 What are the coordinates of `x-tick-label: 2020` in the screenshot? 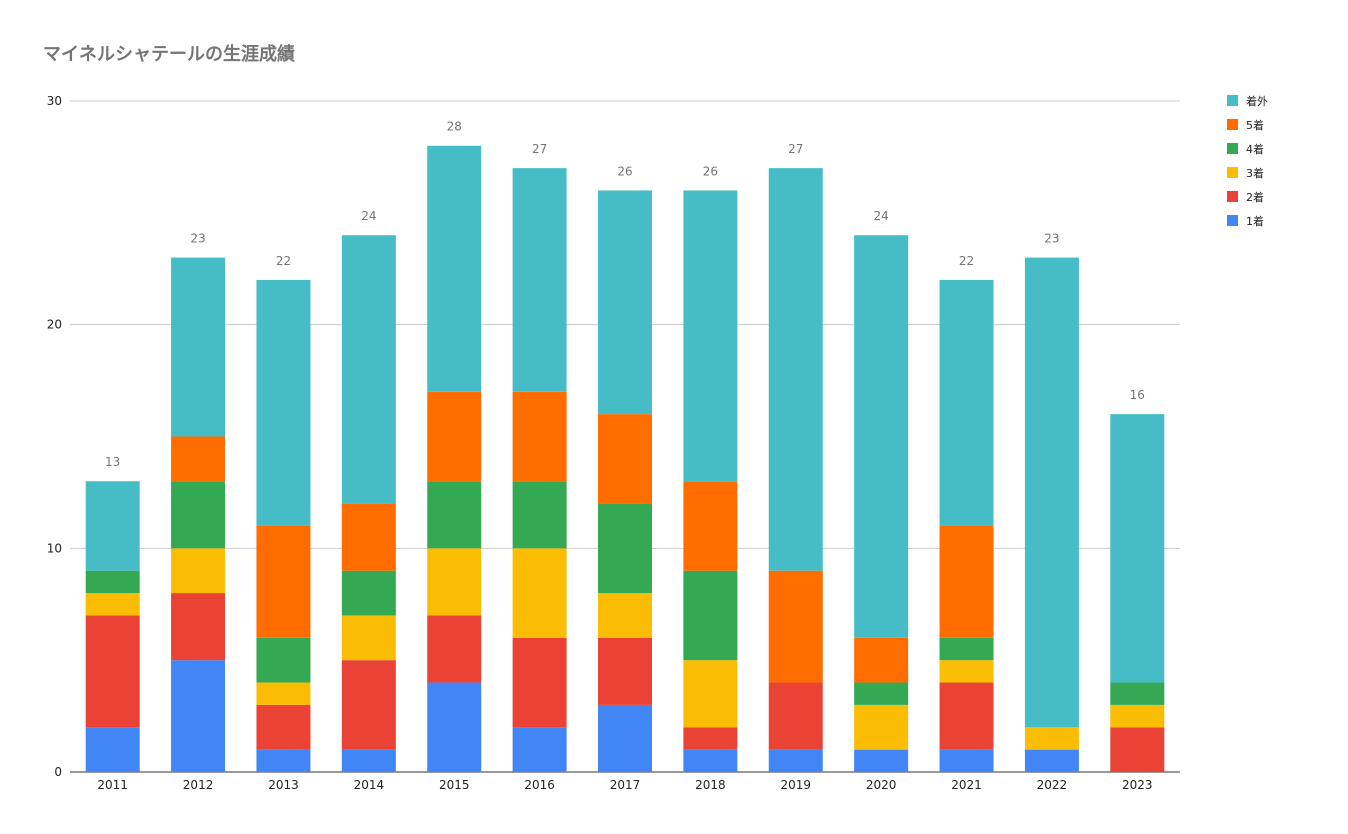 It's located at (881, 785).